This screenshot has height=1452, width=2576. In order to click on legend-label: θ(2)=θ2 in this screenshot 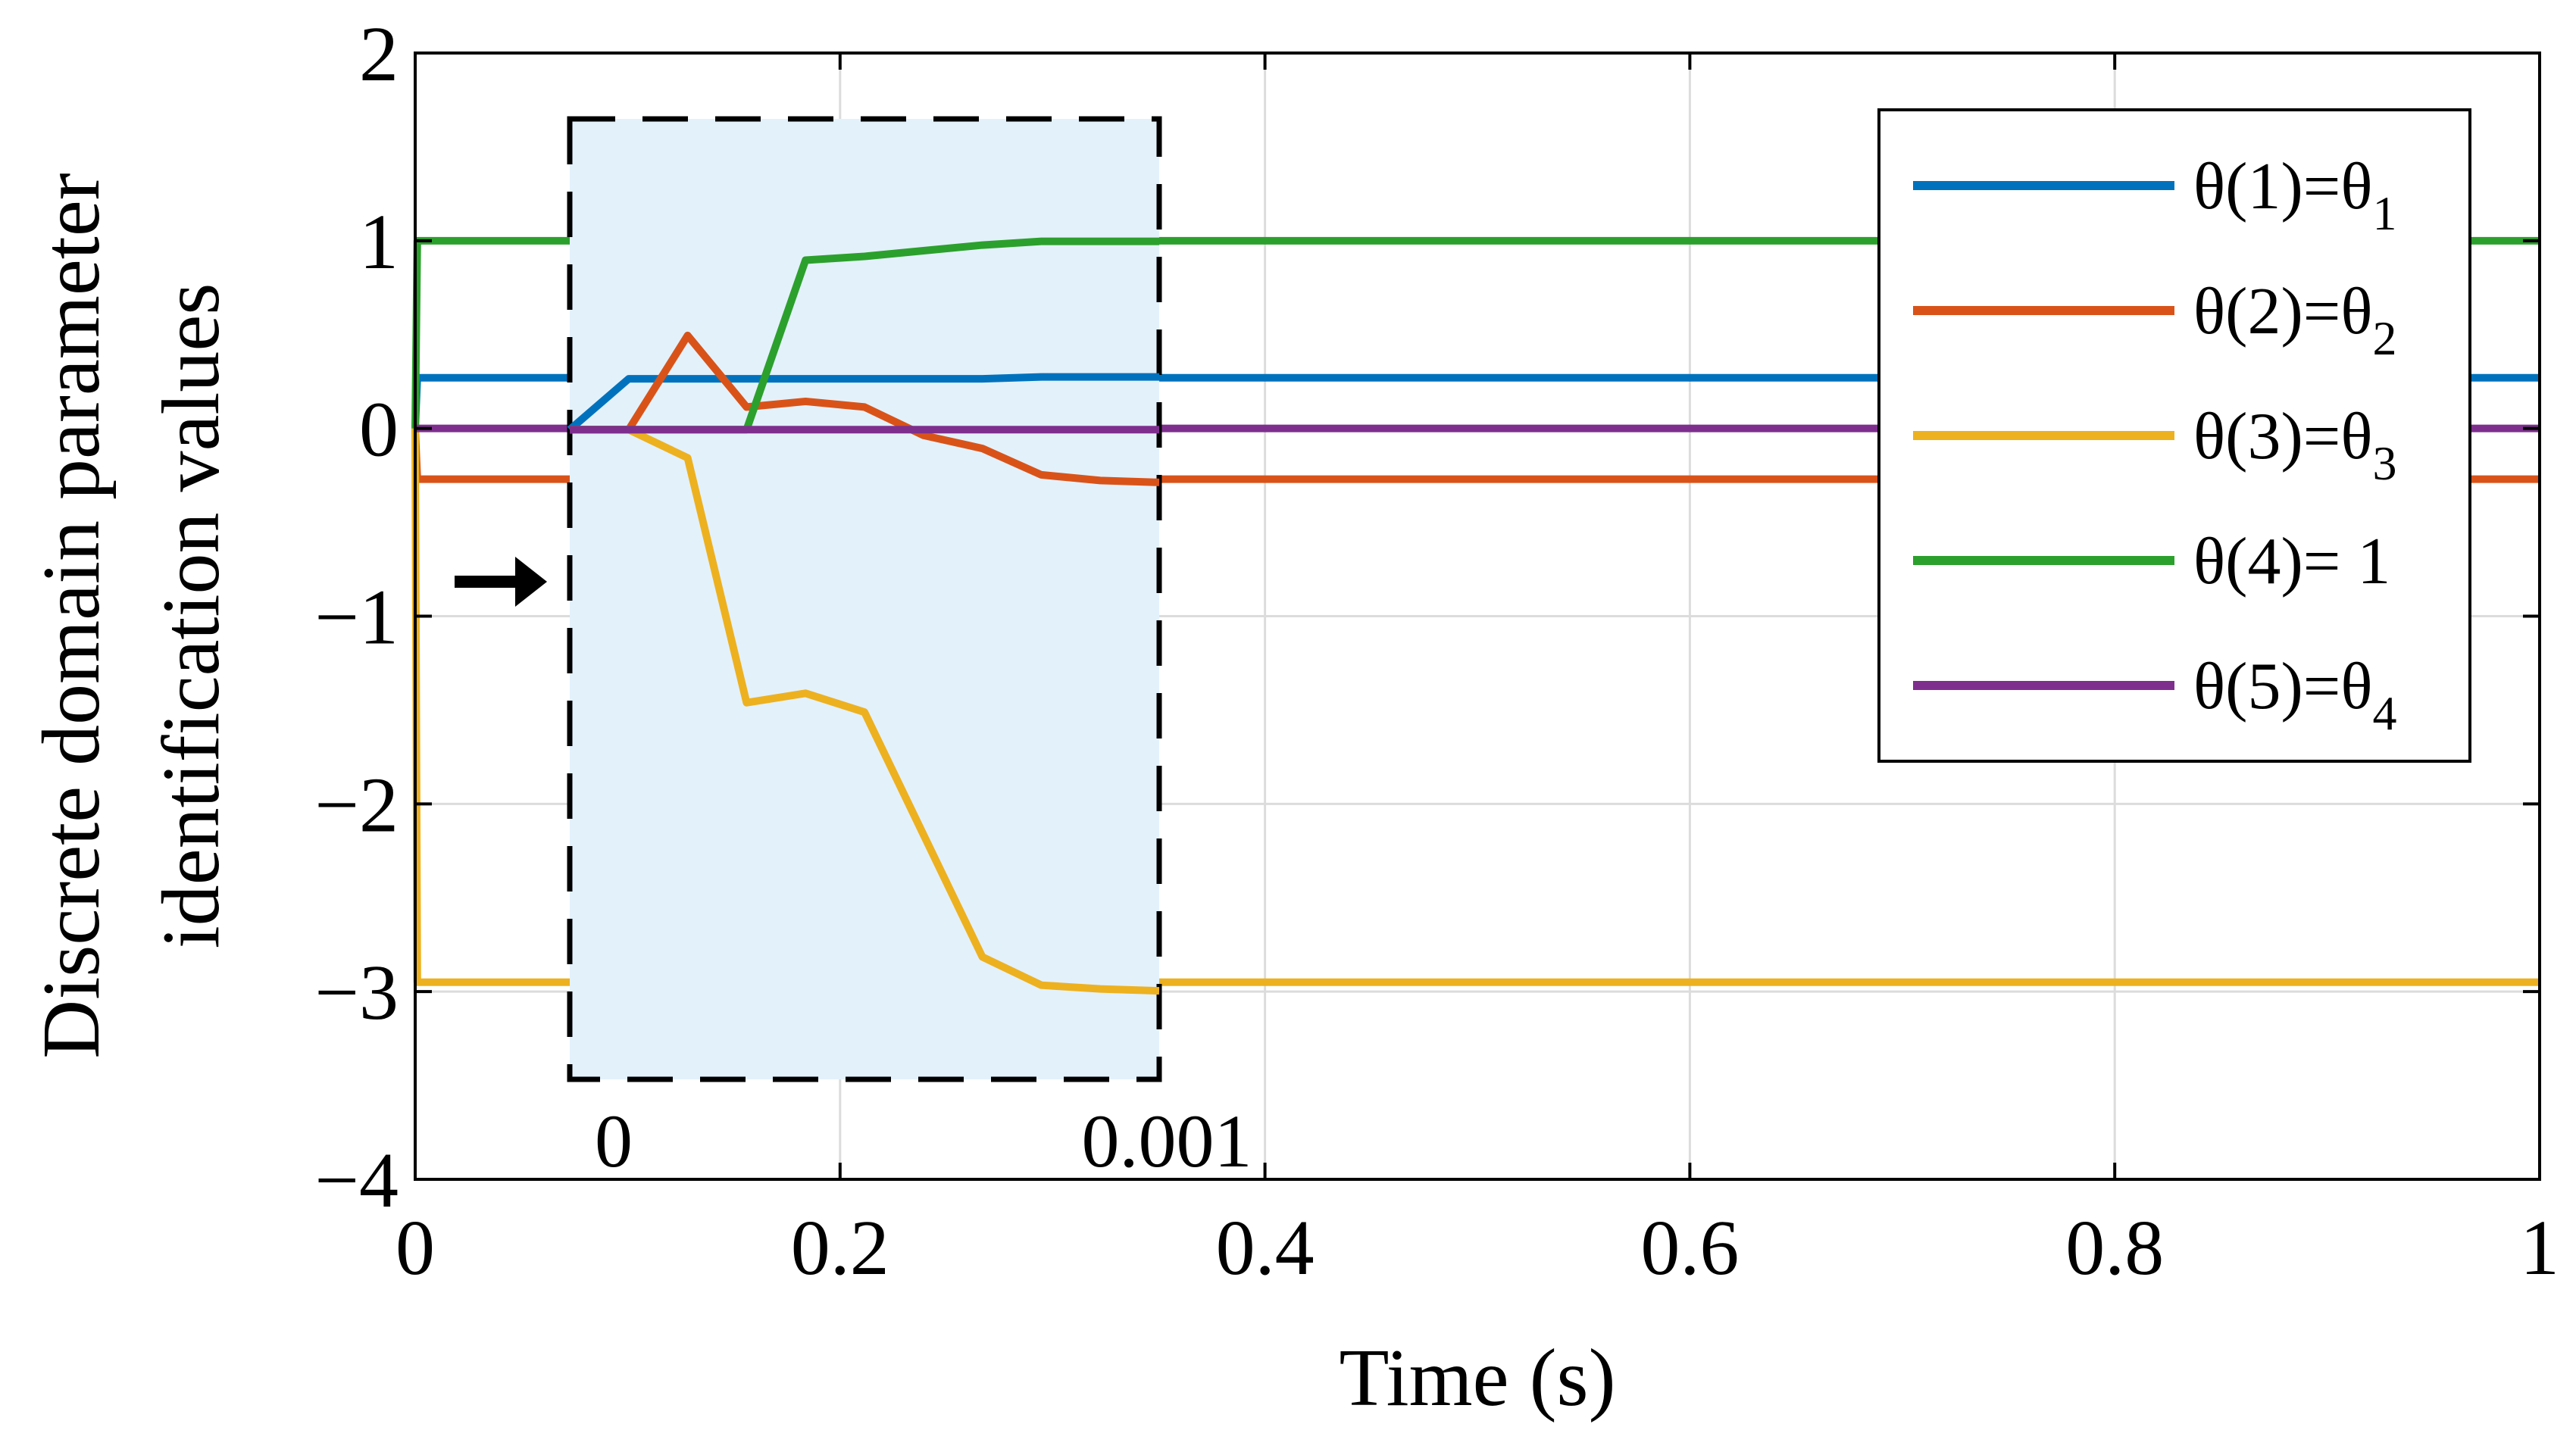, I will do `click(2295, 320)`.